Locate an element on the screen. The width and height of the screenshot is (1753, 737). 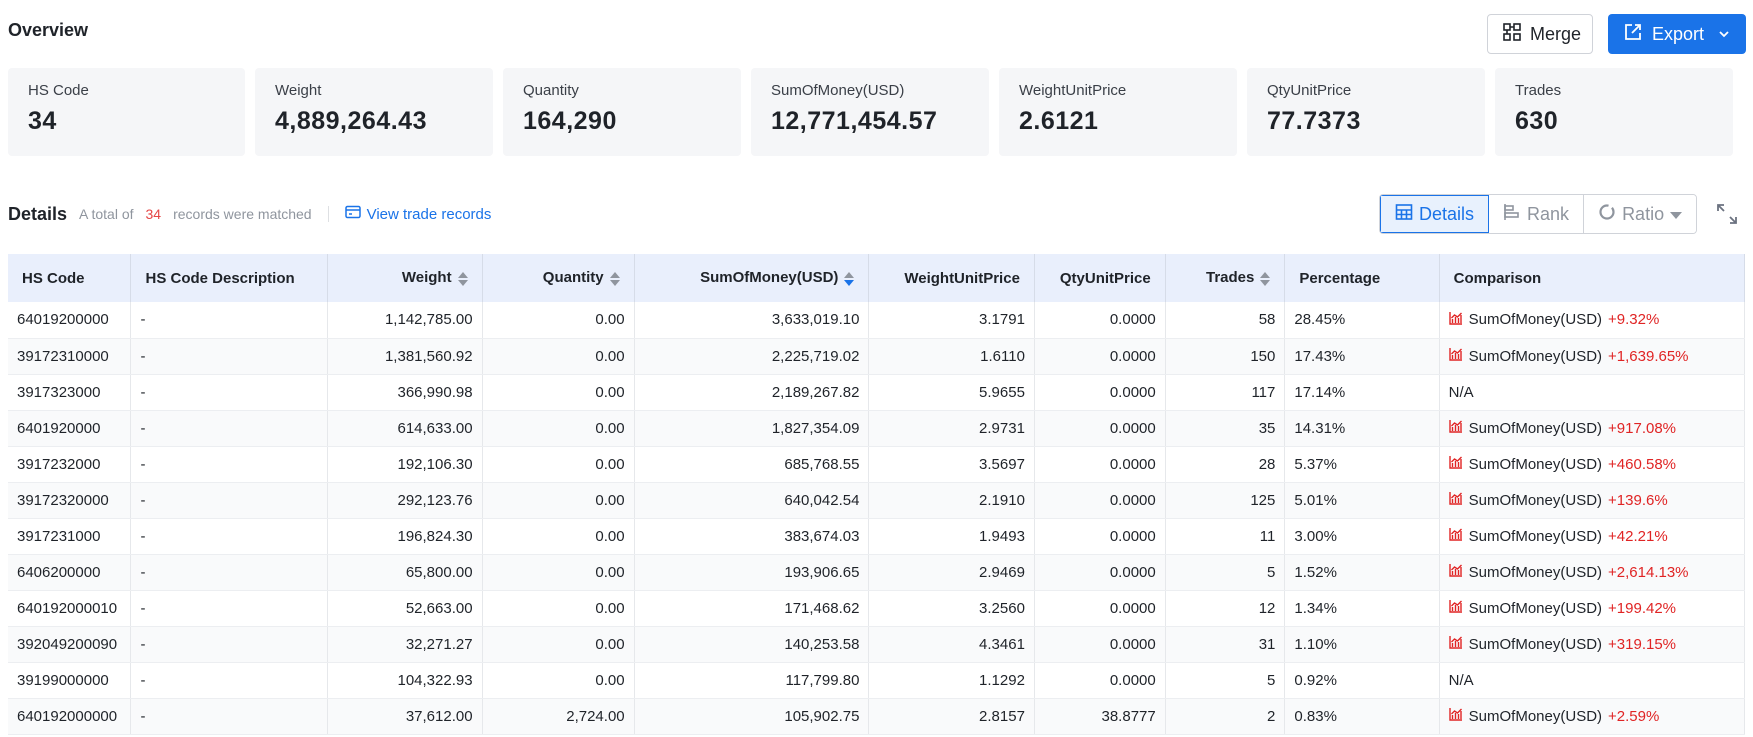
stat-card-weight: Weight 4,889,264.43 is located at coordinates (374, 112).